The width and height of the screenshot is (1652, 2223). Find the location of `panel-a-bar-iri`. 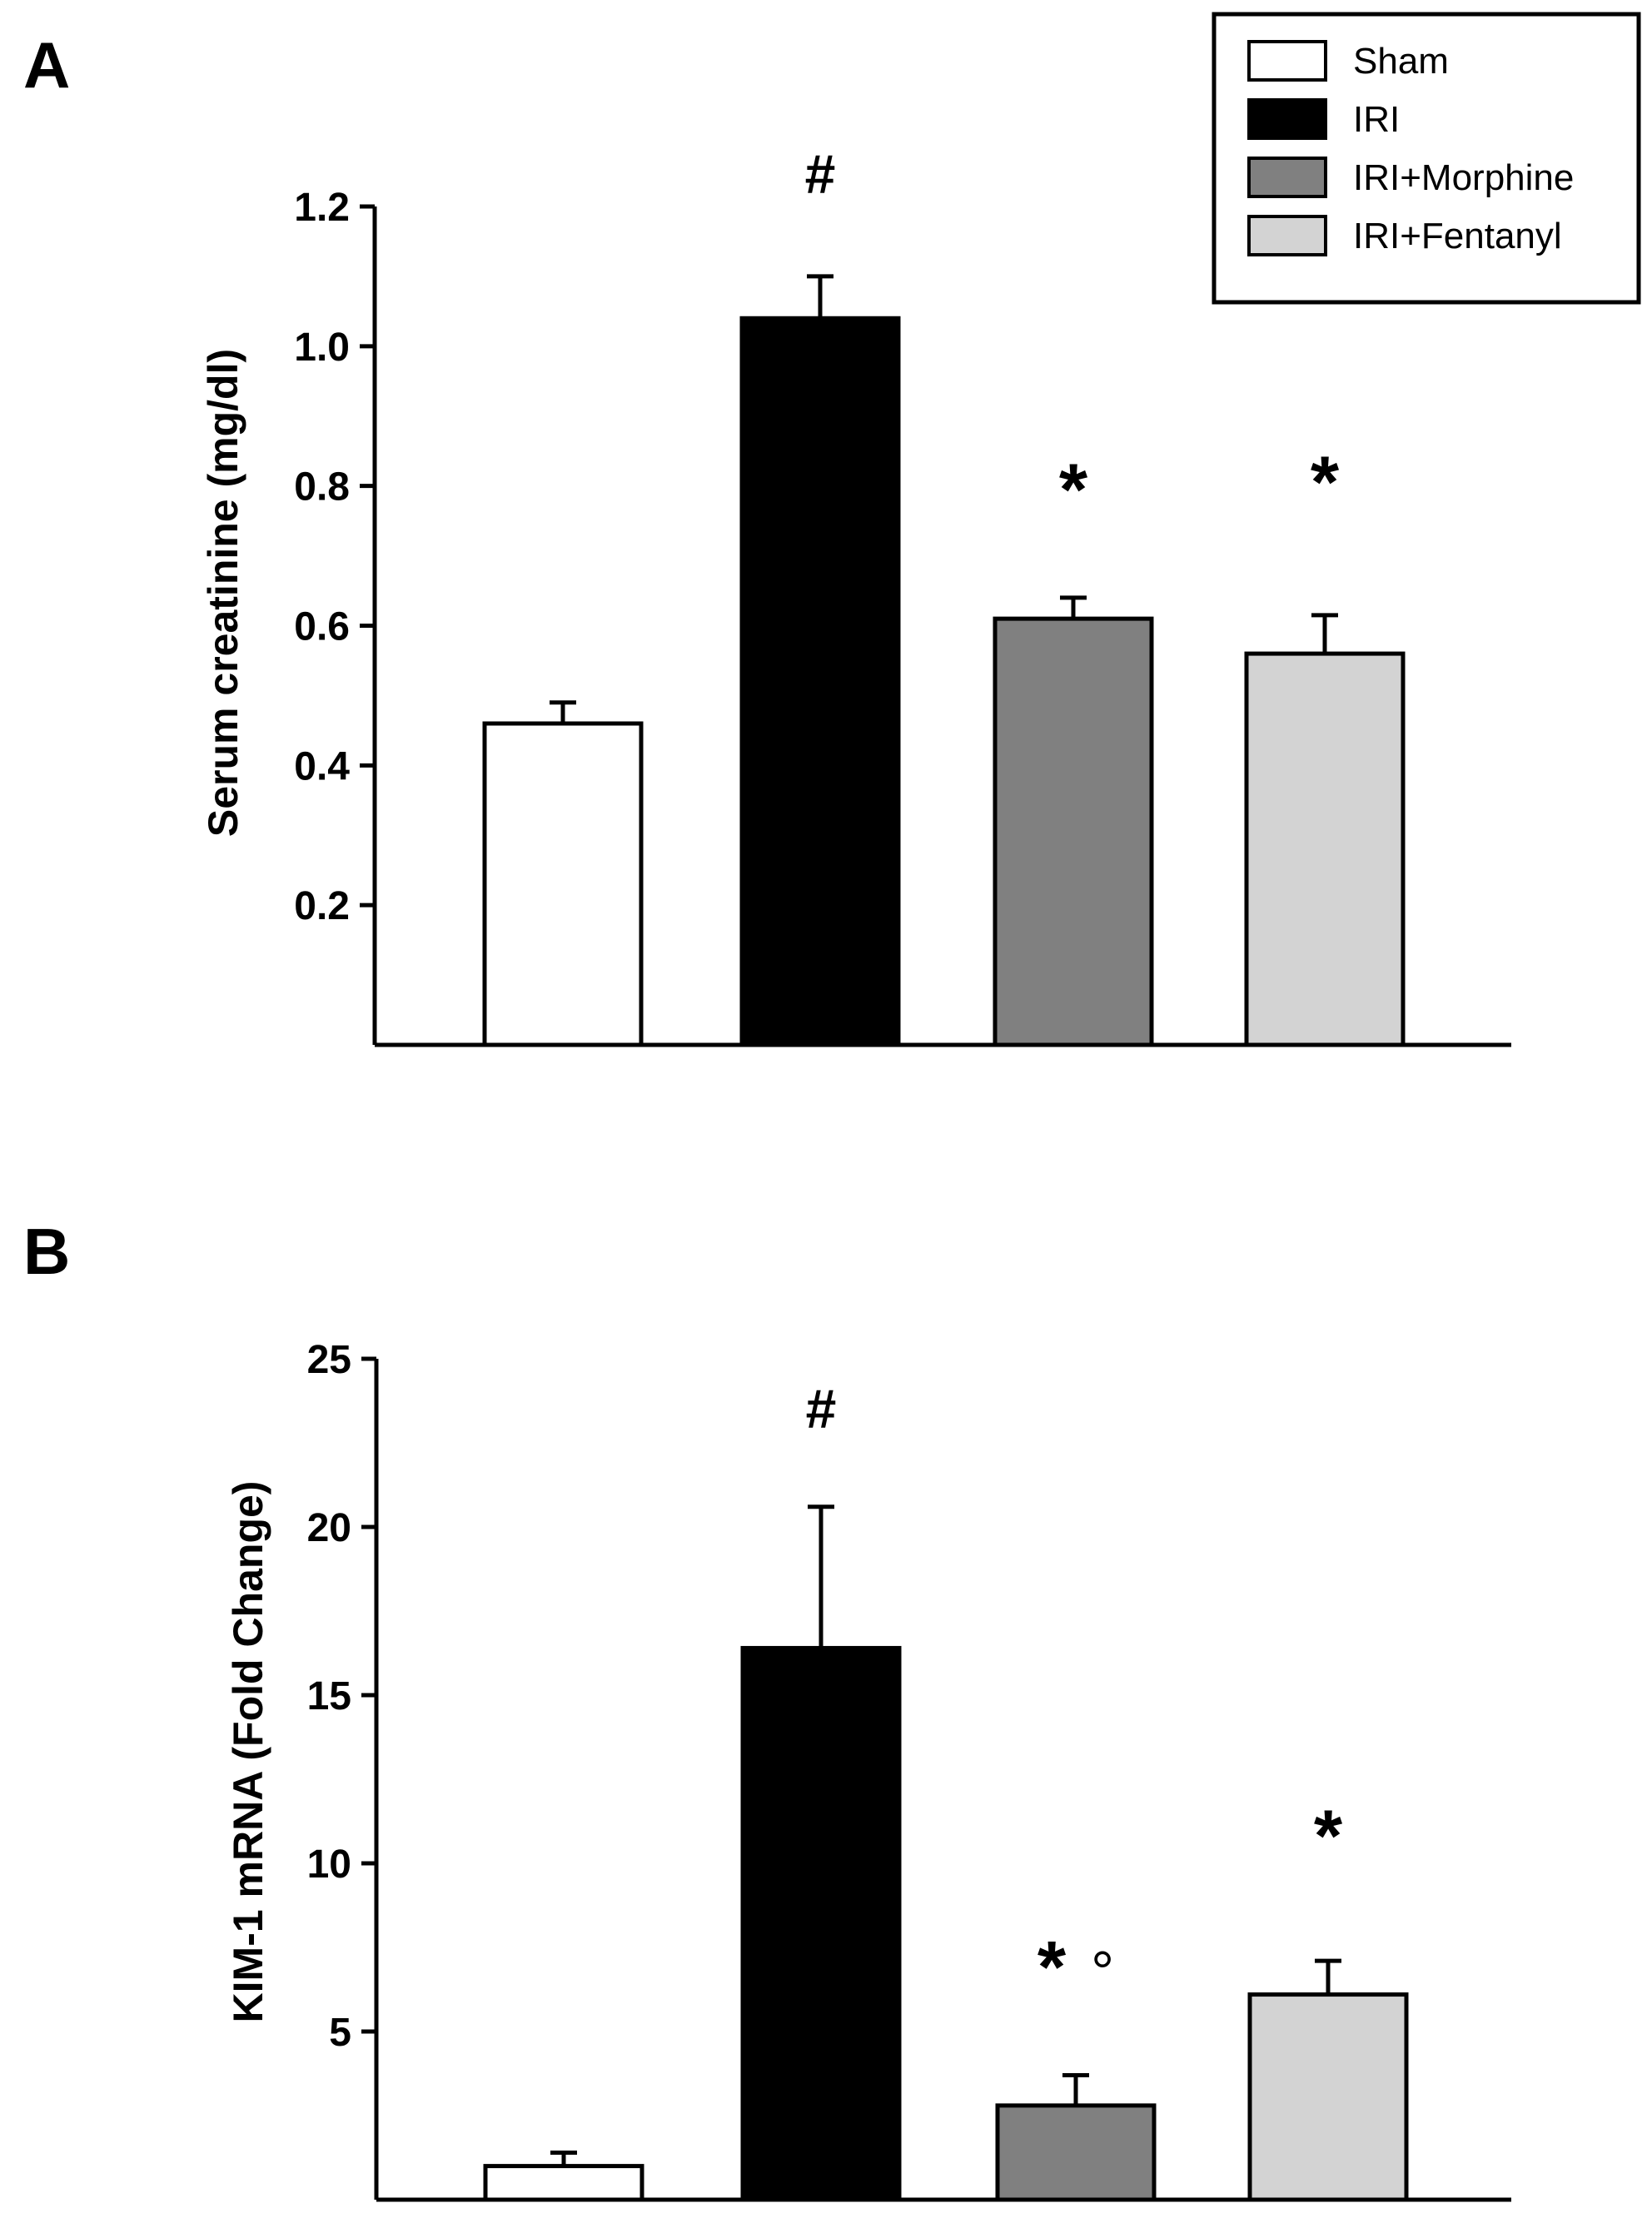

panel-a-bar-iri is located at coordinates (820, 681).